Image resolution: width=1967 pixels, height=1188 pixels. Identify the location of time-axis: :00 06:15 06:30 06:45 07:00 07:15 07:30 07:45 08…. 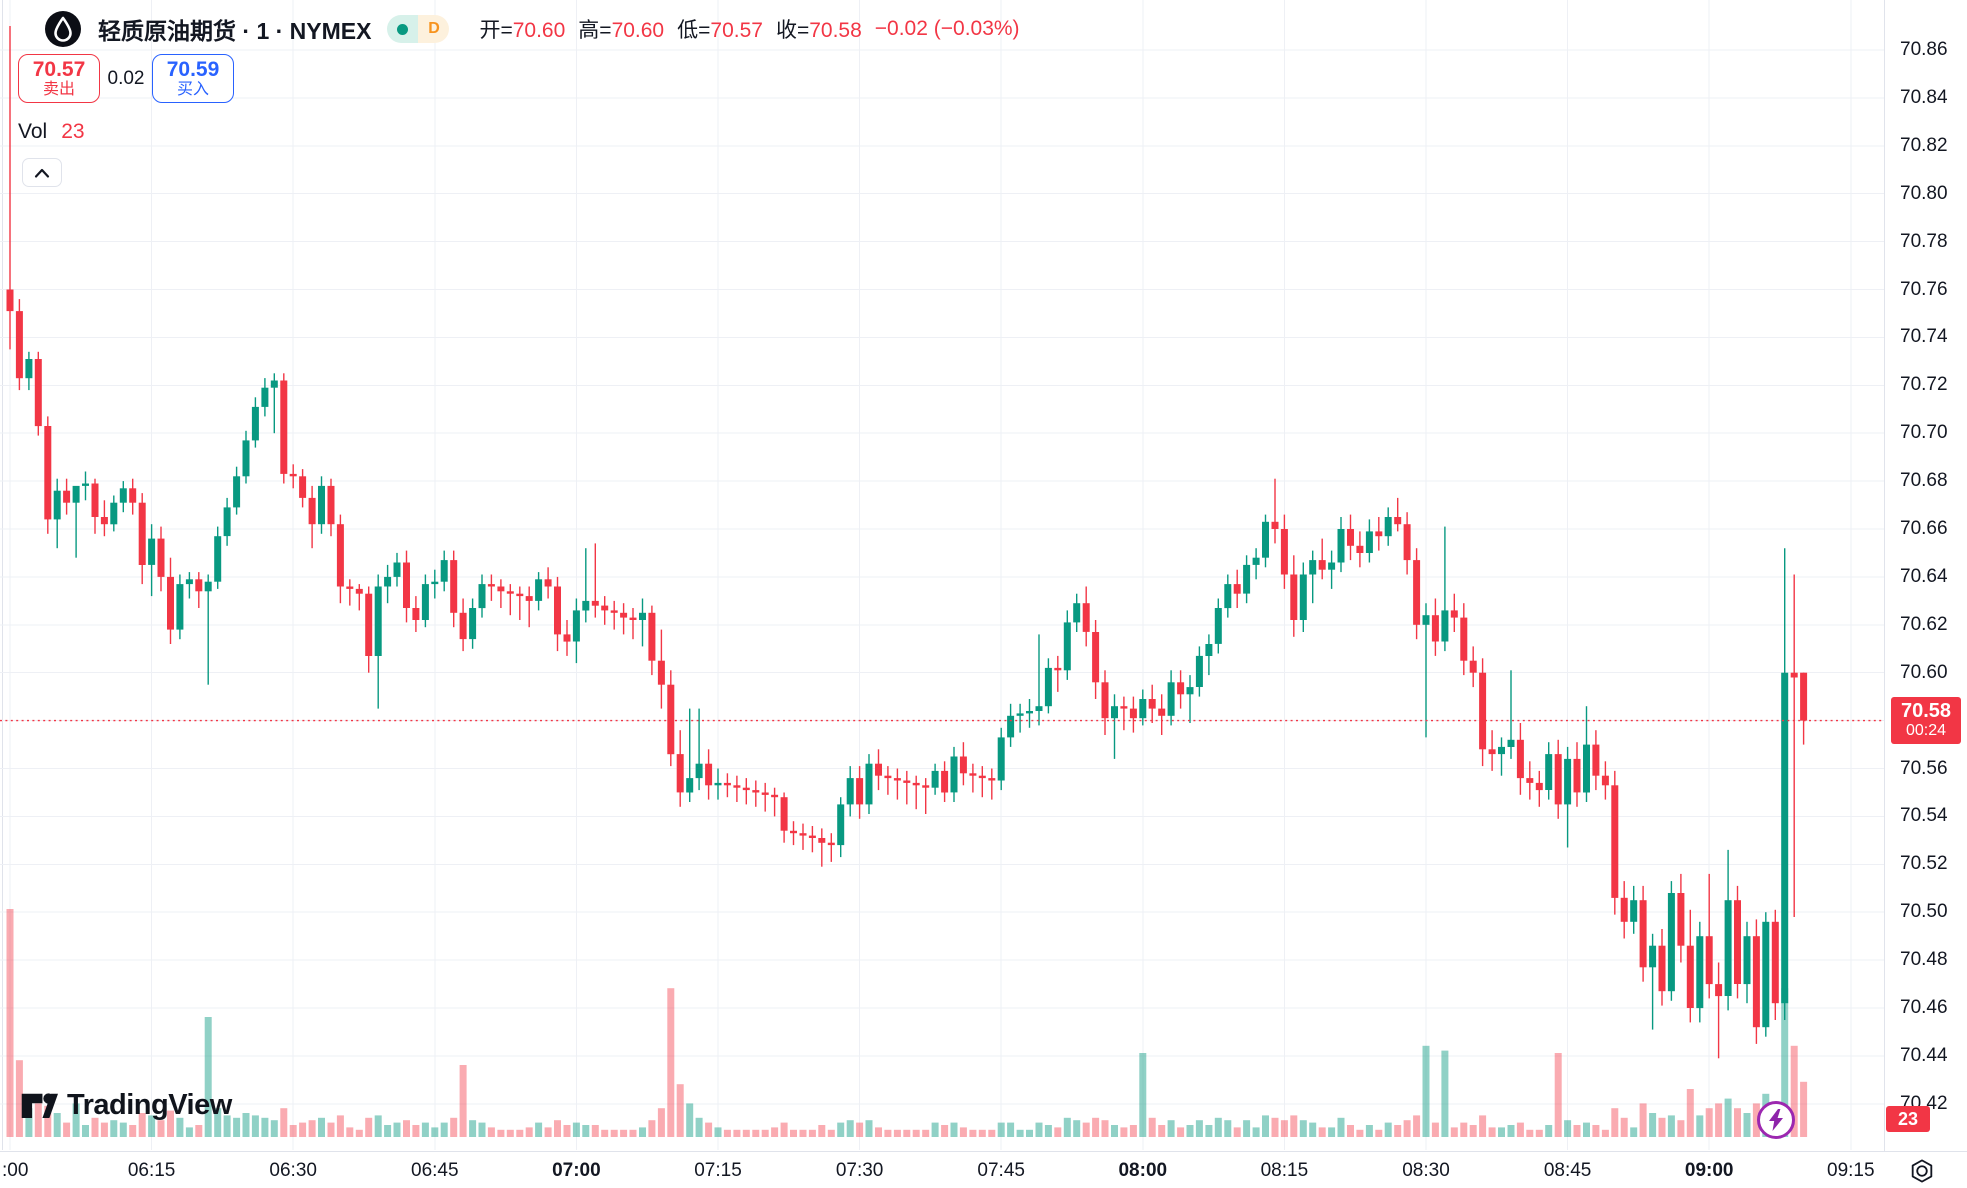
(983, 1169).